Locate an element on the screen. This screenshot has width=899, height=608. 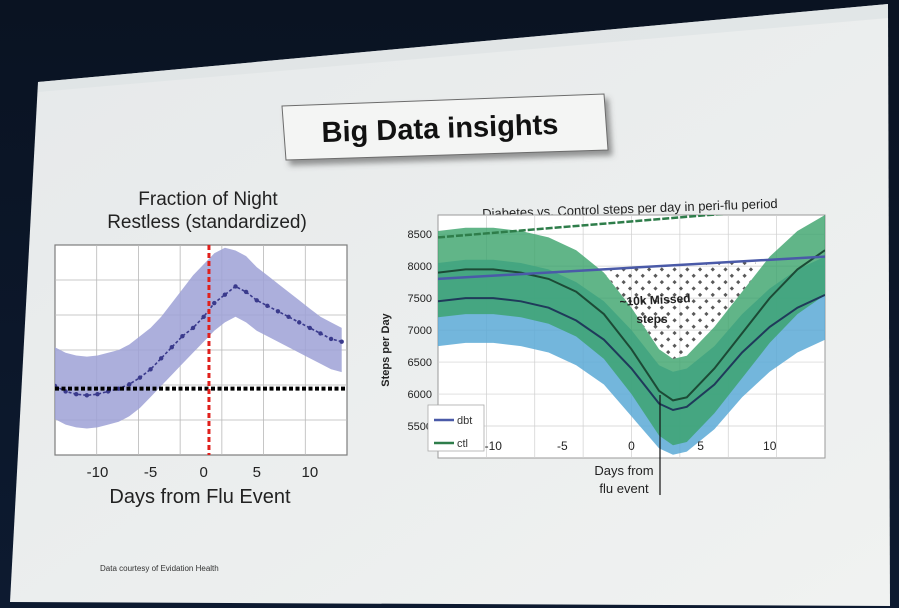
right-x-tick-label: 0 is located at coordinates (631, 446).